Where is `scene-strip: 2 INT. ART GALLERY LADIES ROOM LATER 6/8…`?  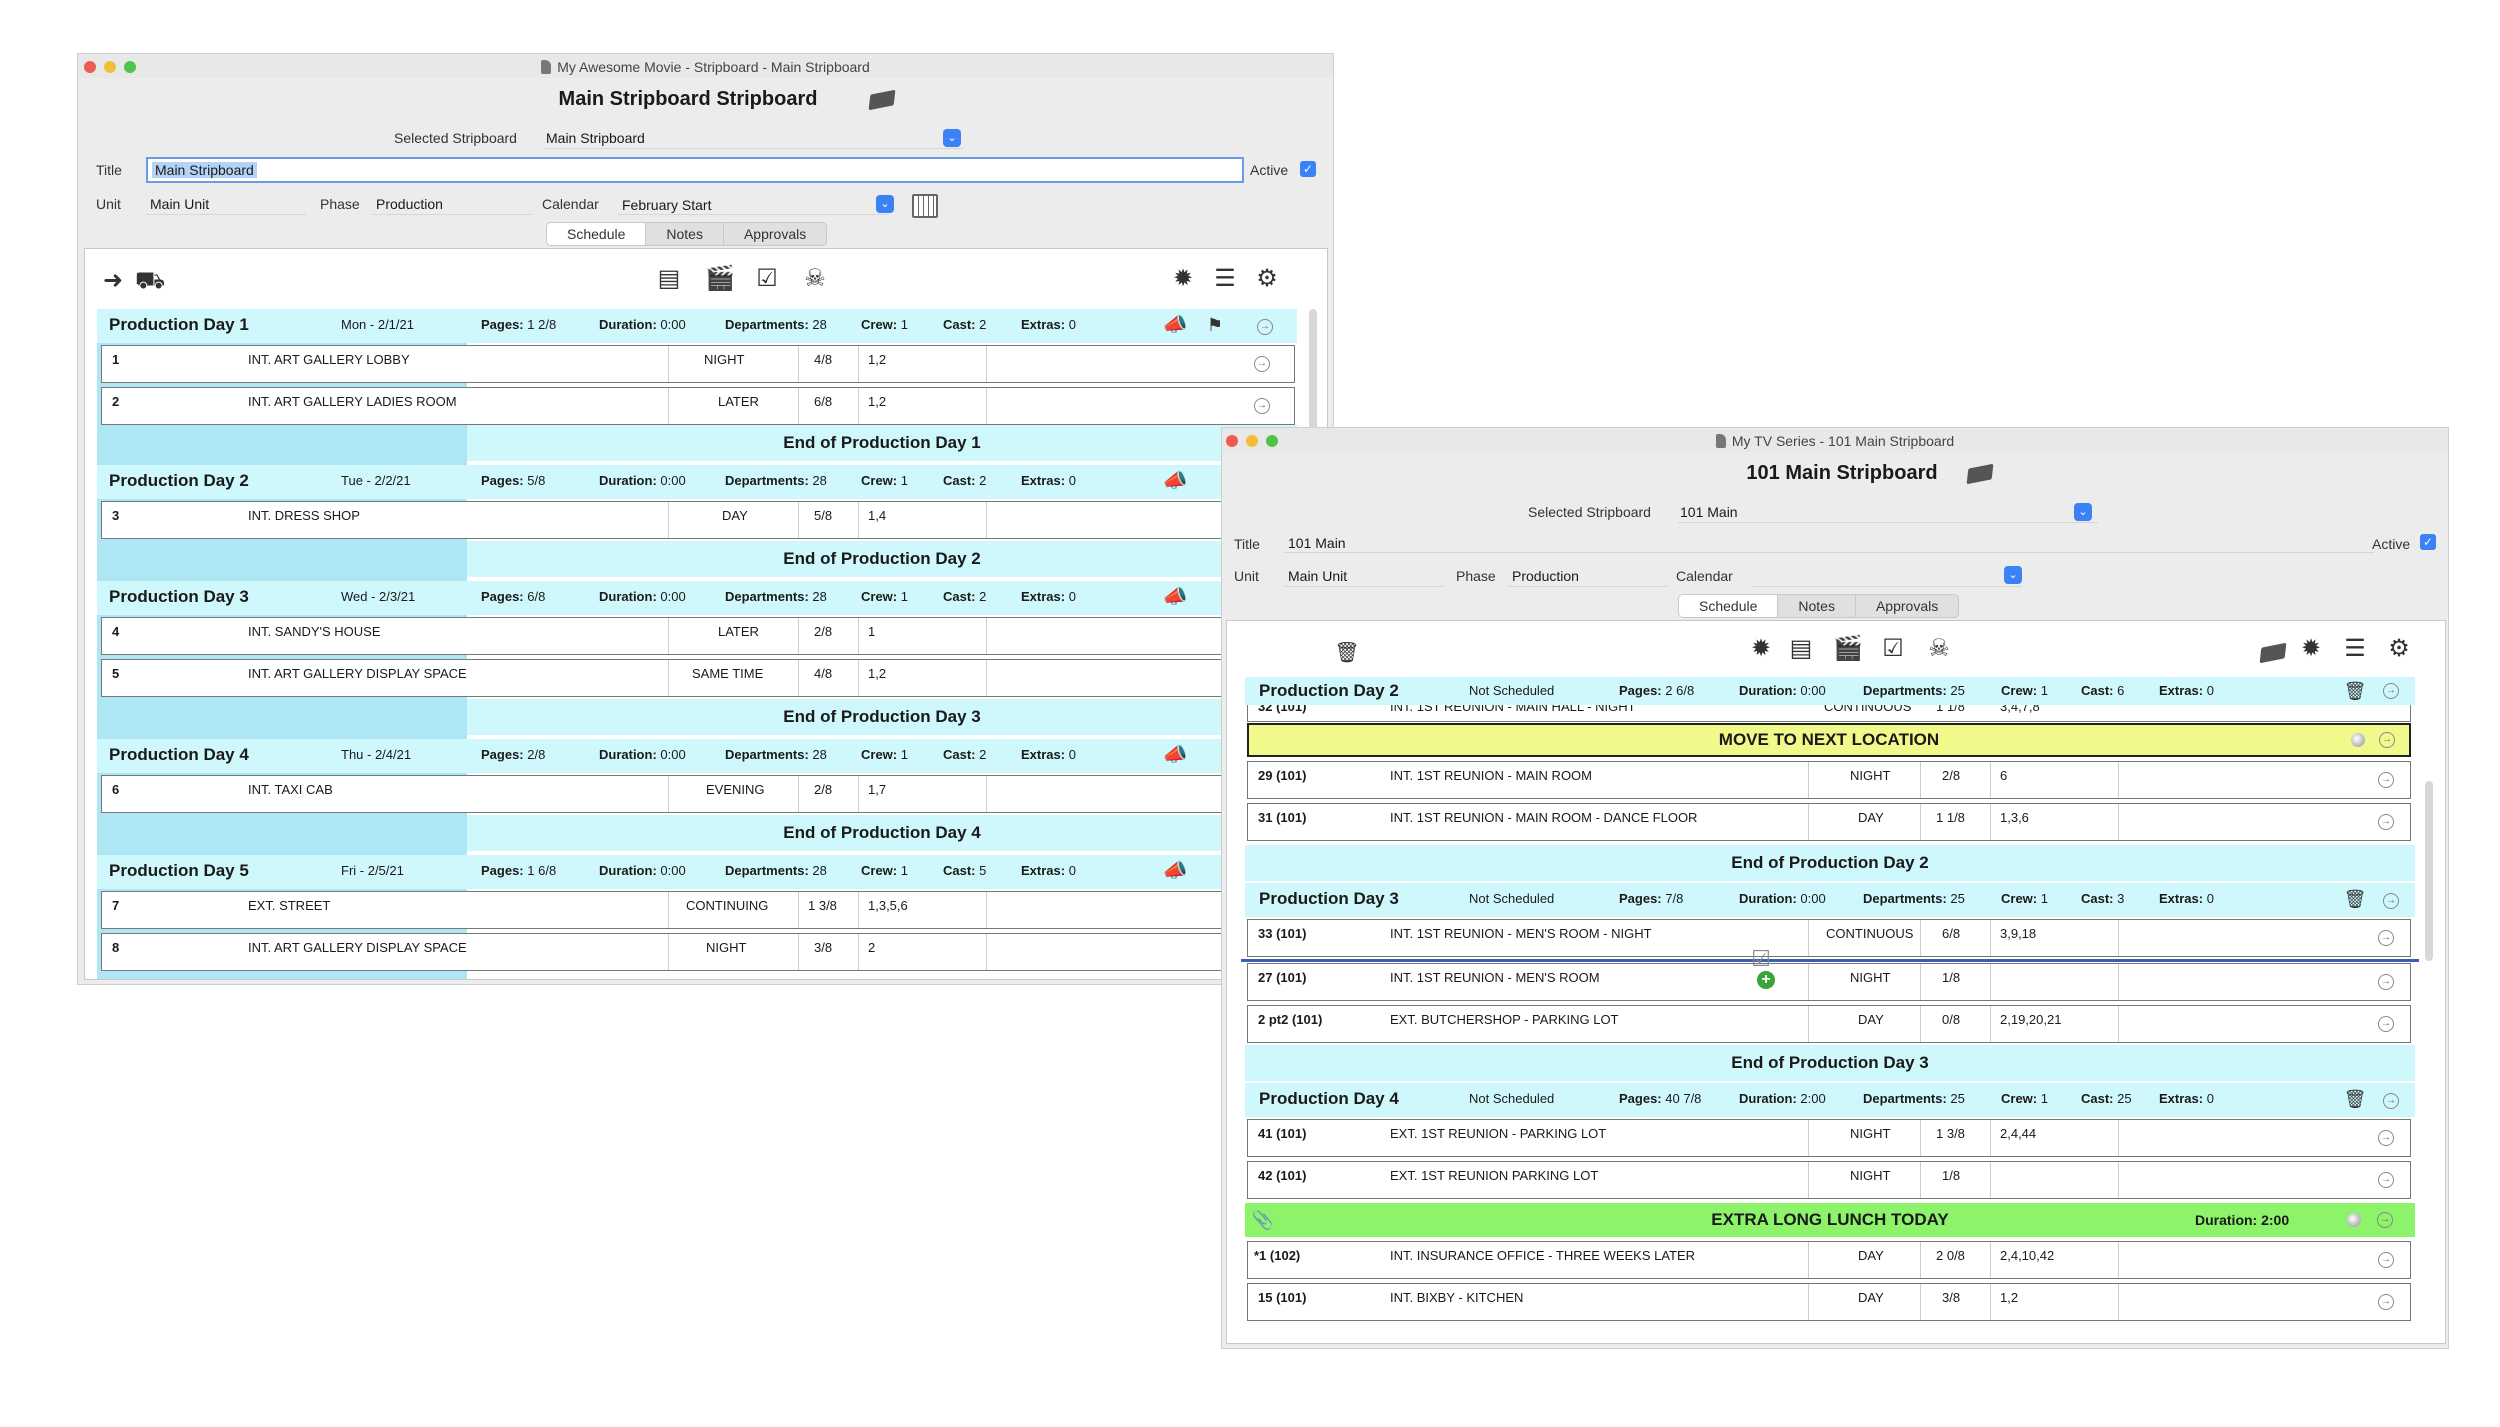 scene-strip: 2 INT. ART GALLERY LADIES ROOM LATER 6/8… is located at coordinates (698, 406).